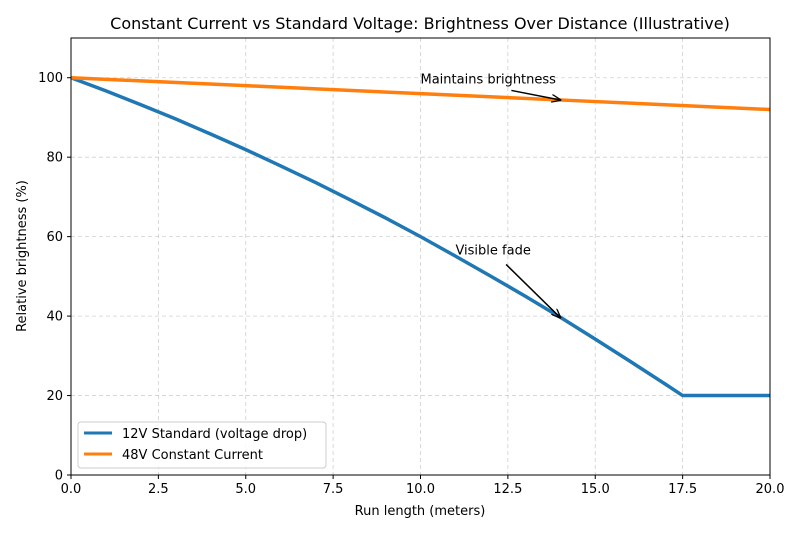  Describe the element at coordinates (50, 78) in the screenshot. I see `y-tick-label: 100` at that location.